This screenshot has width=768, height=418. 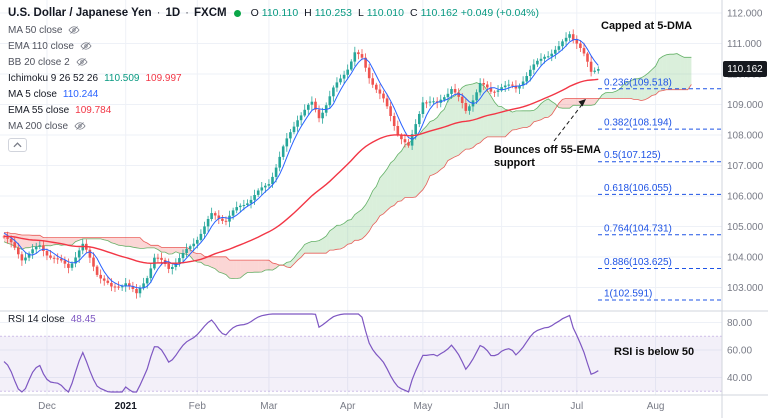 I want to click on svg-text: 2021, so click(x=126, y=406).